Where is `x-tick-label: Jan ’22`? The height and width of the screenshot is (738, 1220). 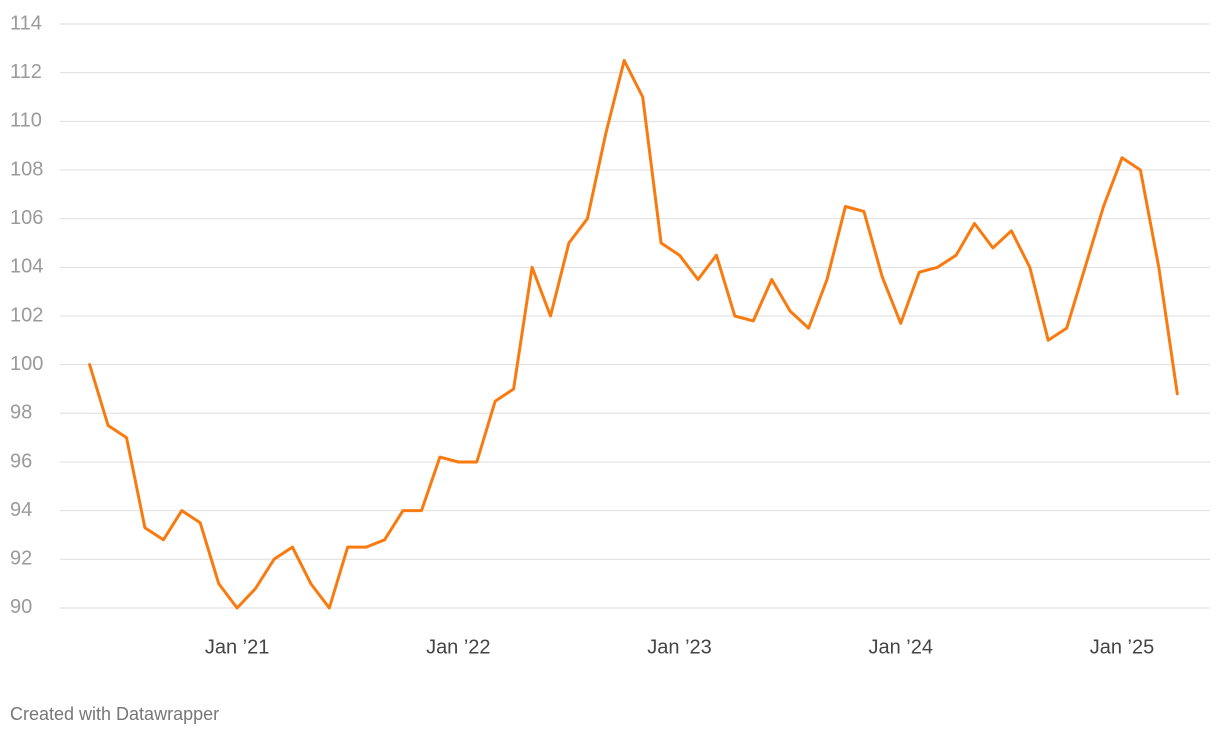
x-tick-label: Jan ’22 is located at coordinates (458, 647).